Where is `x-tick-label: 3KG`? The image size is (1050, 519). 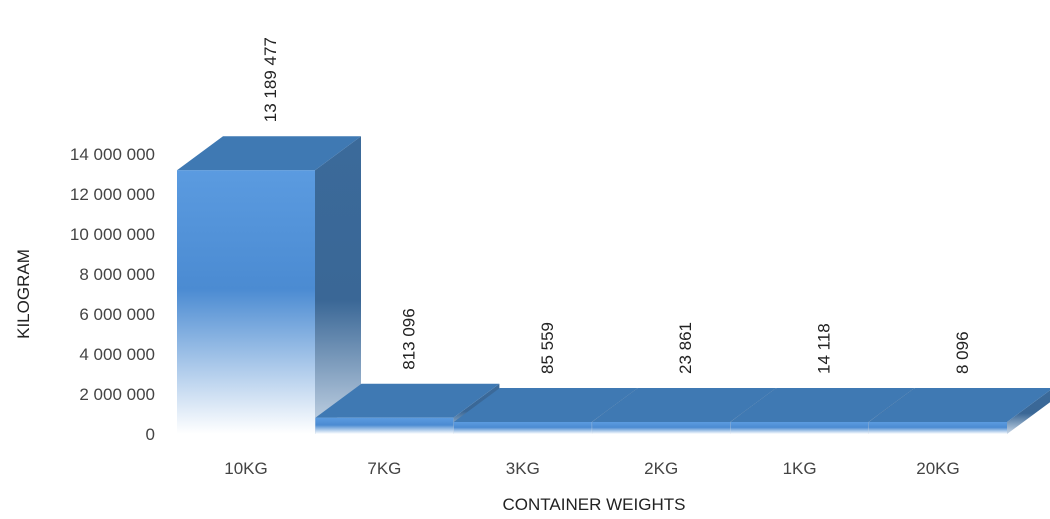 x-tick-label: 3KG is located at coordinates (523, 468).